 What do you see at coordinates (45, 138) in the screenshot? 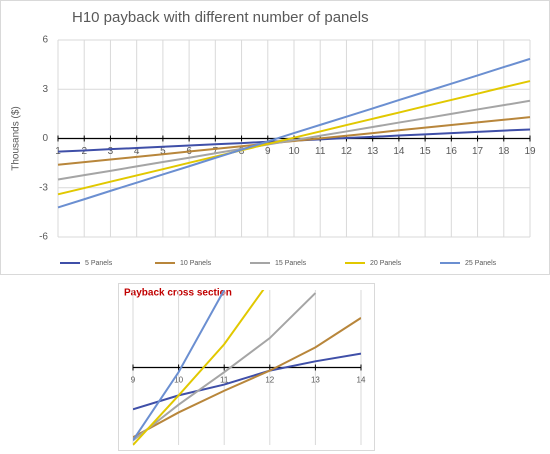
I see `y-tick-label: 0` at bounding box center [45, 138].